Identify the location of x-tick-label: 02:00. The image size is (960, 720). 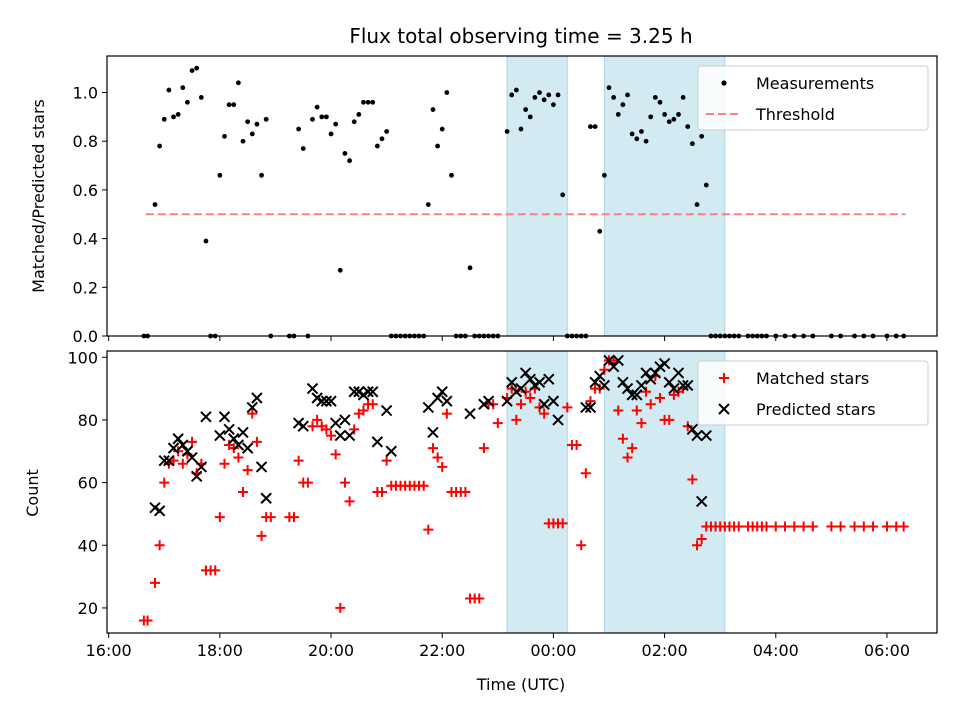
(665, 650).